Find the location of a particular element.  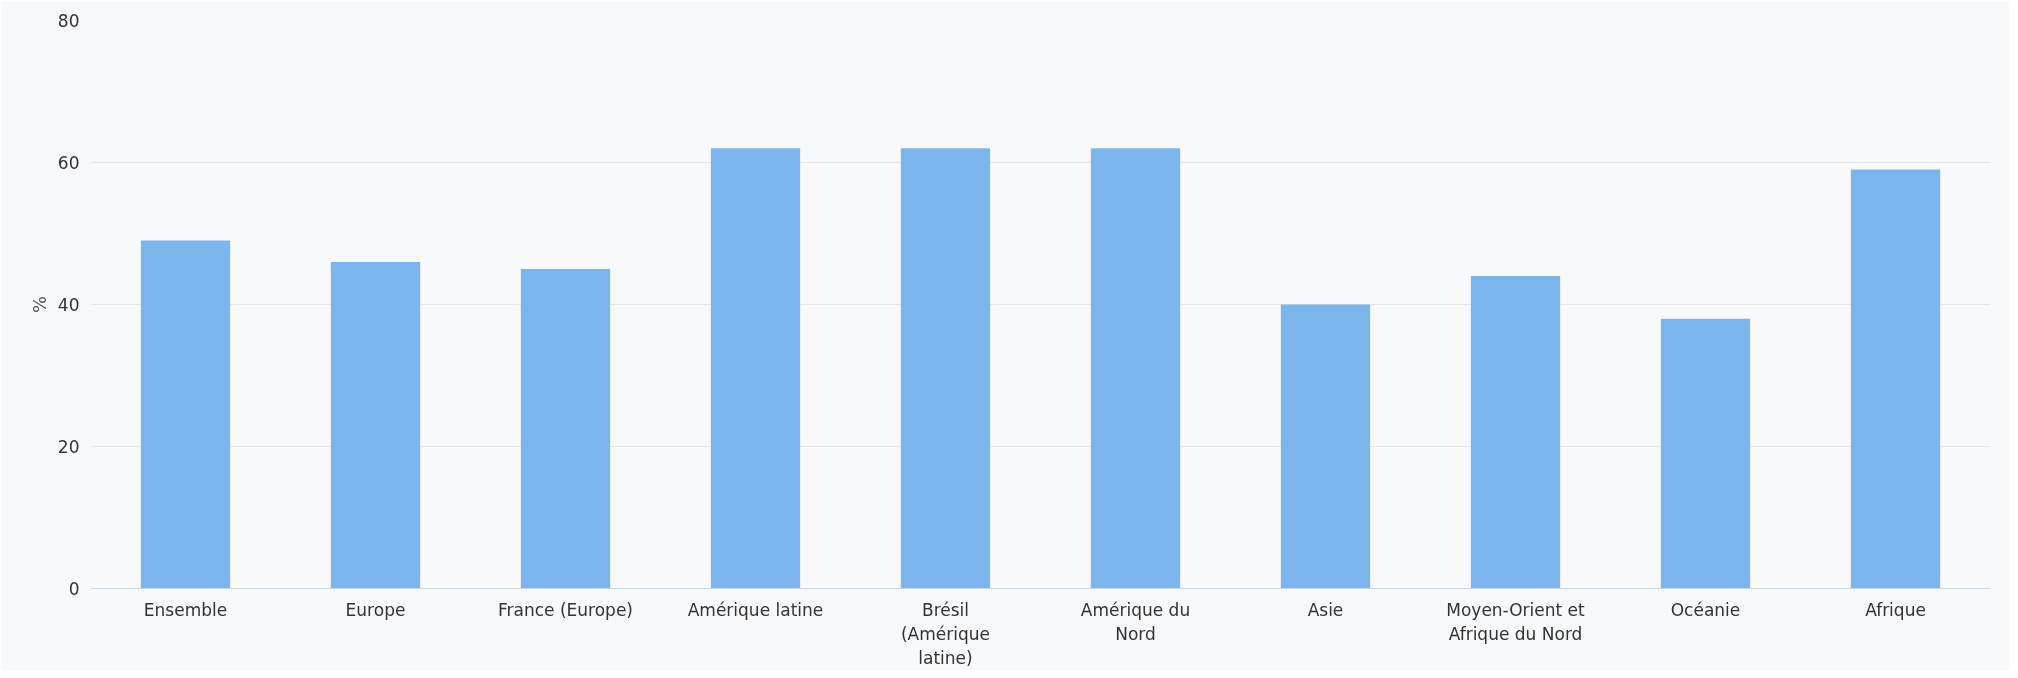

y-tick-label: 0 is located at coordinates (74, 589).